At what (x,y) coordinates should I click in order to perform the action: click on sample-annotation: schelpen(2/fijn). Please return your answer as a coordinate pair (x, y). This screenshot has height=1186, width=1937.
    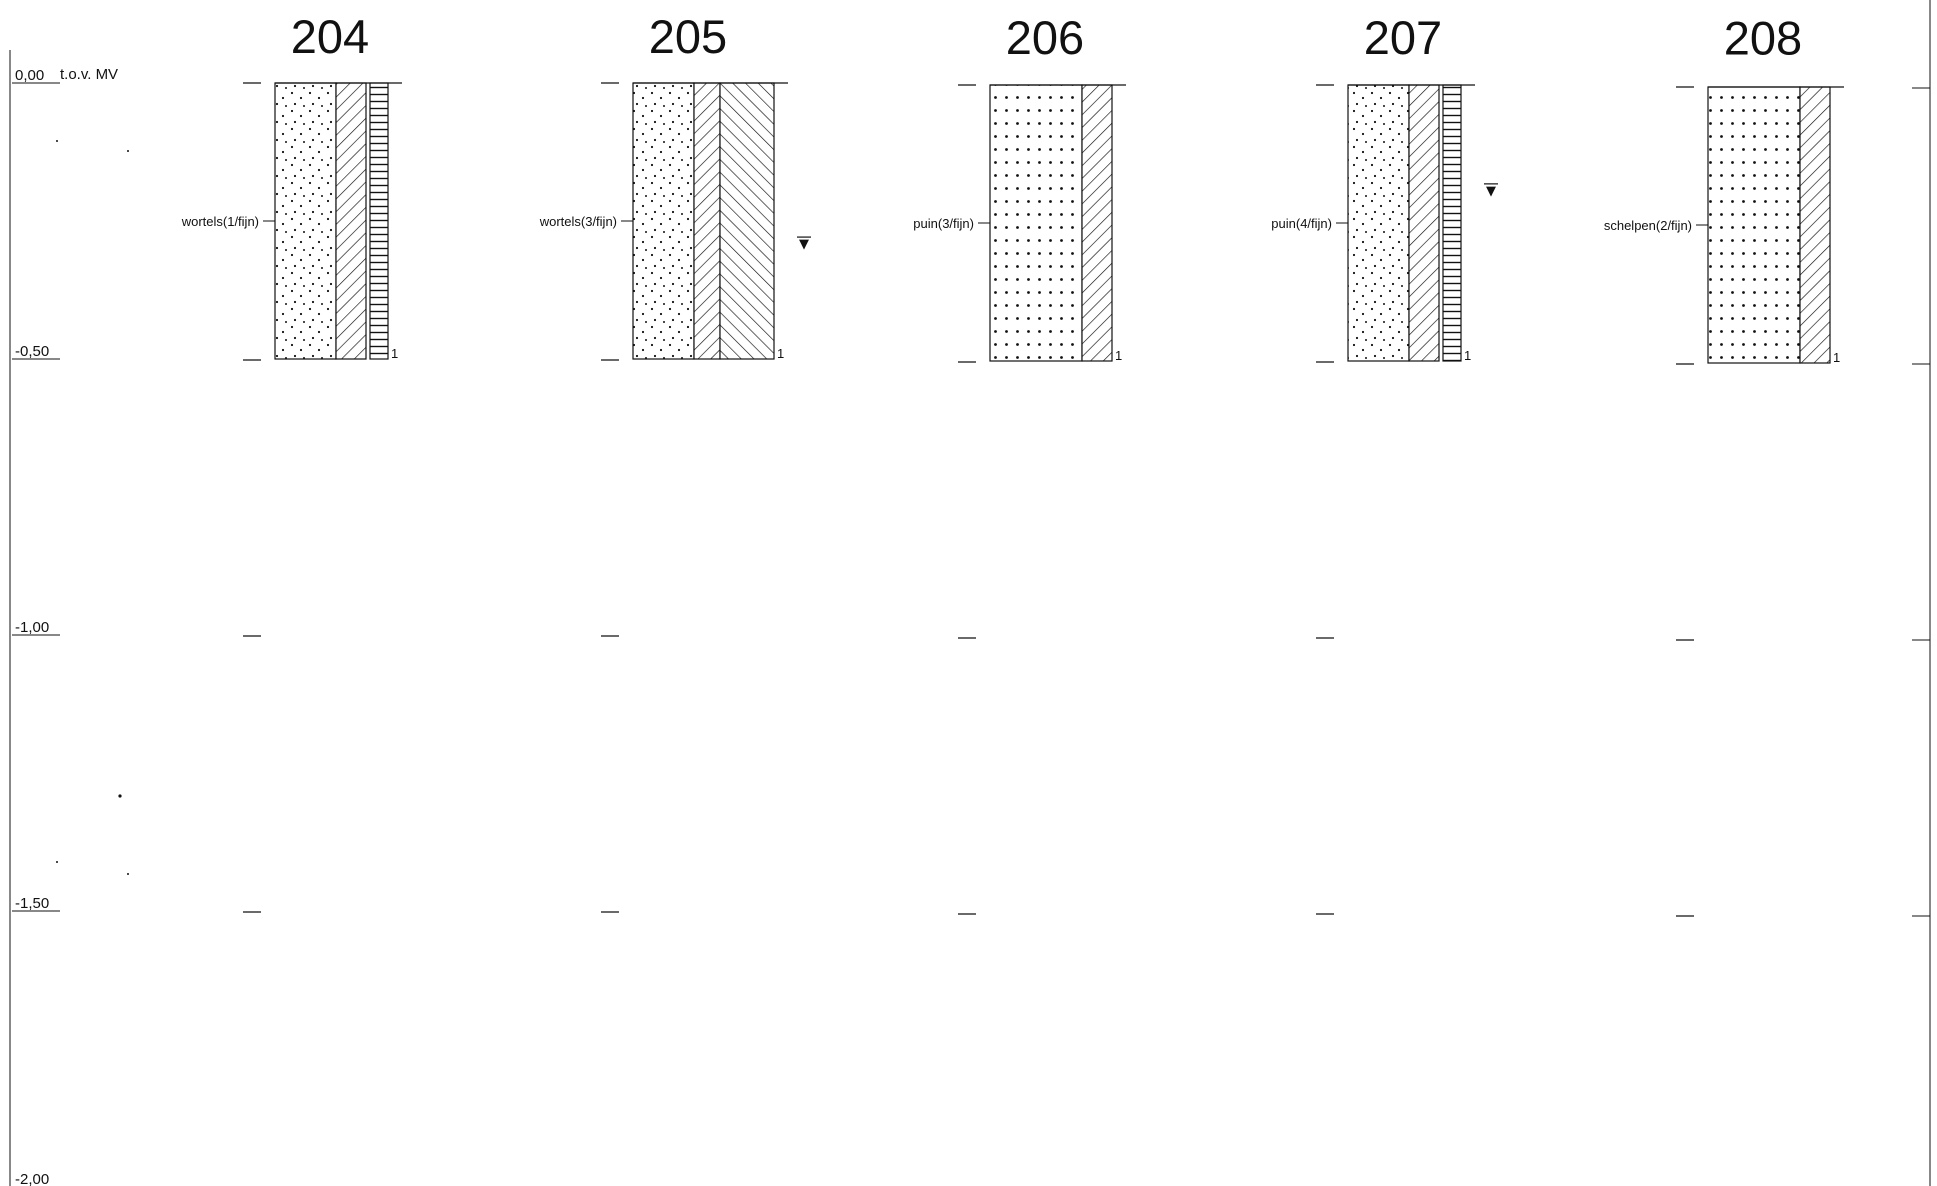
    Looking at the image, I should click on (1648, 225).